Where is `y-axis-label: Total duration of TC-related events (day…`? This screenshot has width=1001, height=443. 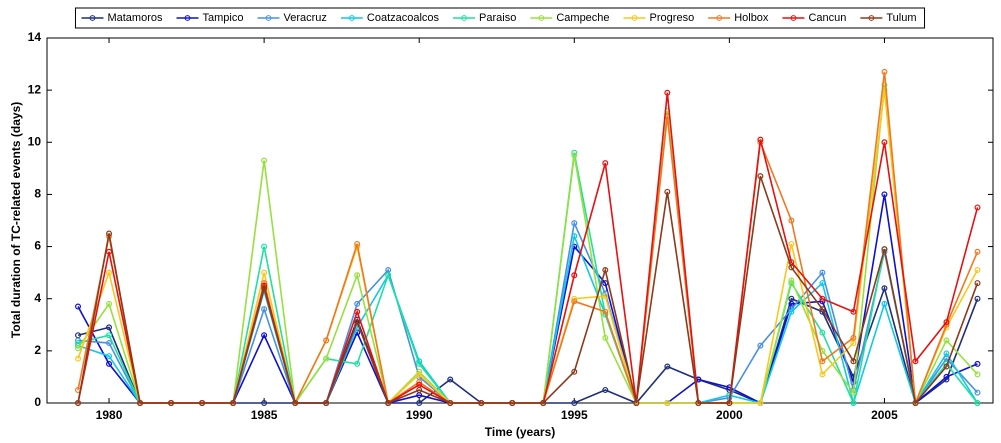
y-axis-label: Total duration of TC-related events (day… is located at coordinates (16, 220).